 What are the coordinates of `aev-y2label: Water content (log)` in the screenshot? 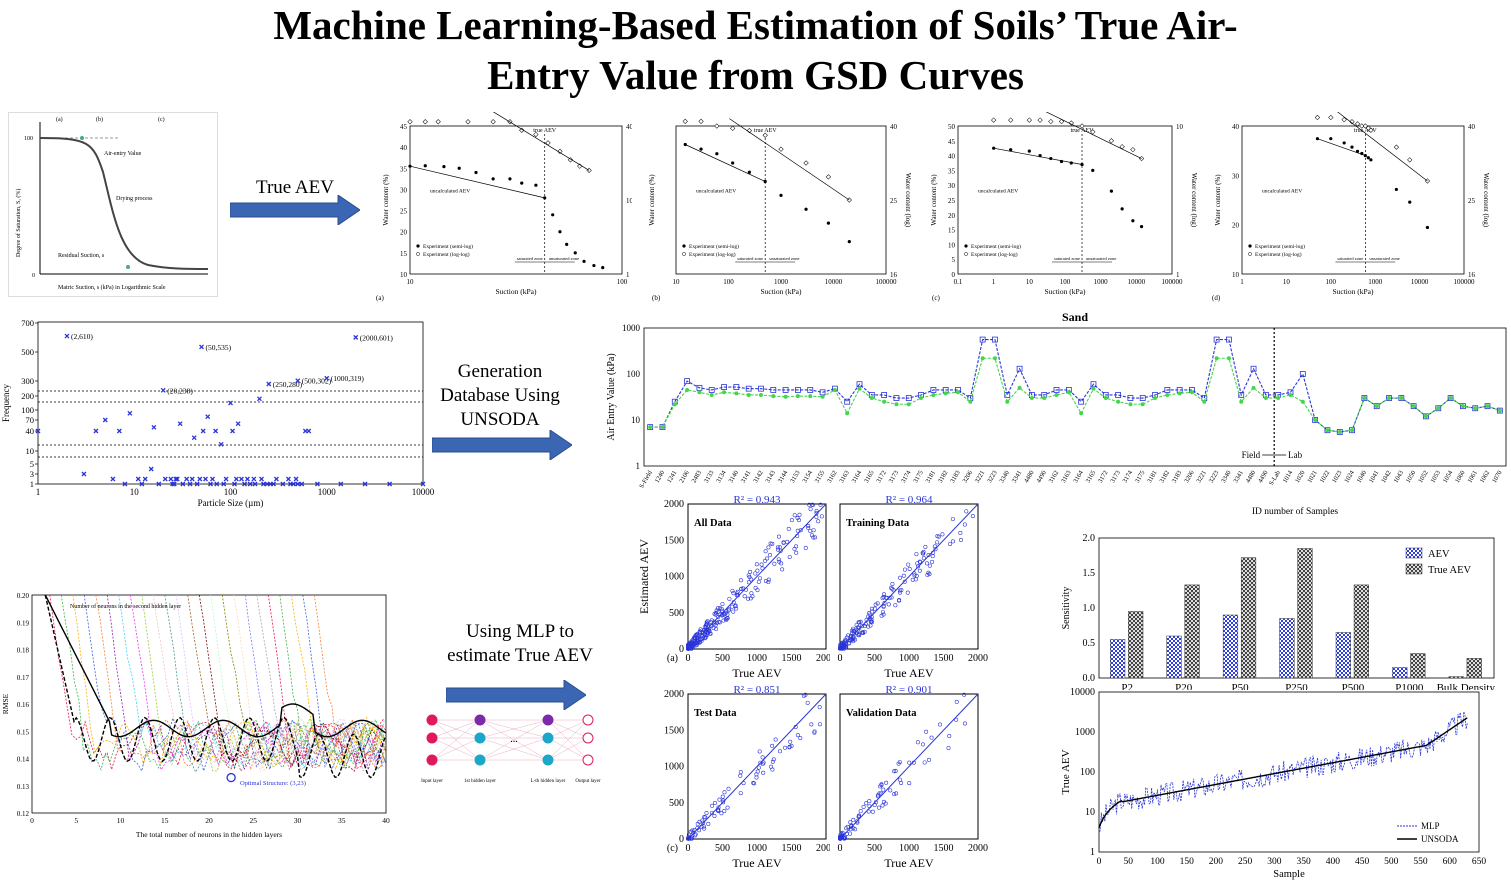 It's located at (1486, 200).